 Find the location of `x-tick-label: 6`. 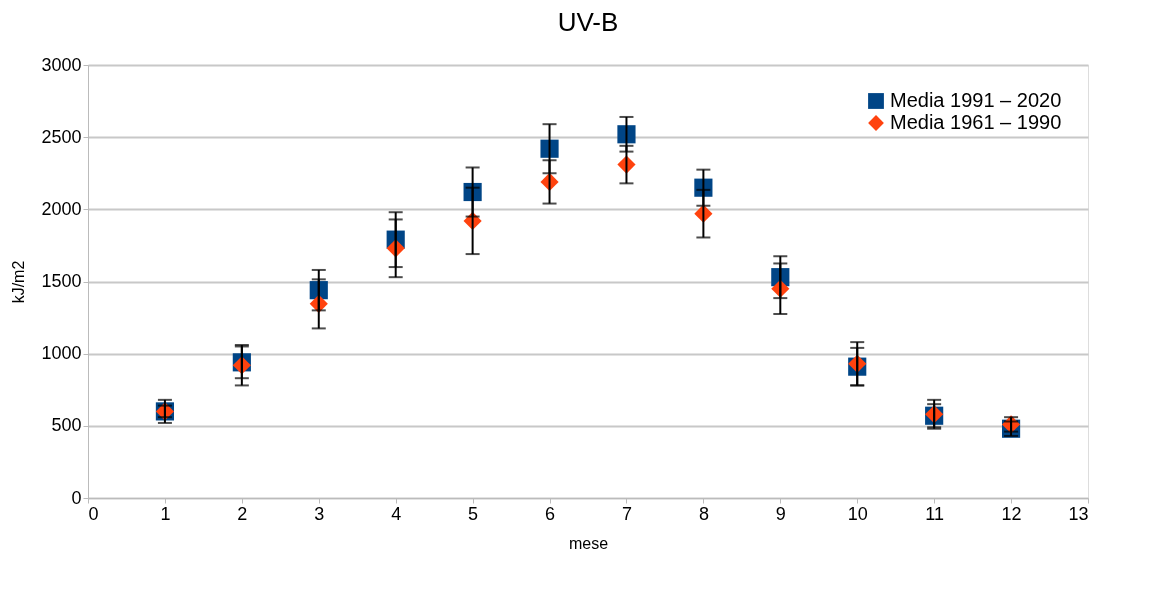

x-tick-label: 6 is located at coordinates (550, 513).